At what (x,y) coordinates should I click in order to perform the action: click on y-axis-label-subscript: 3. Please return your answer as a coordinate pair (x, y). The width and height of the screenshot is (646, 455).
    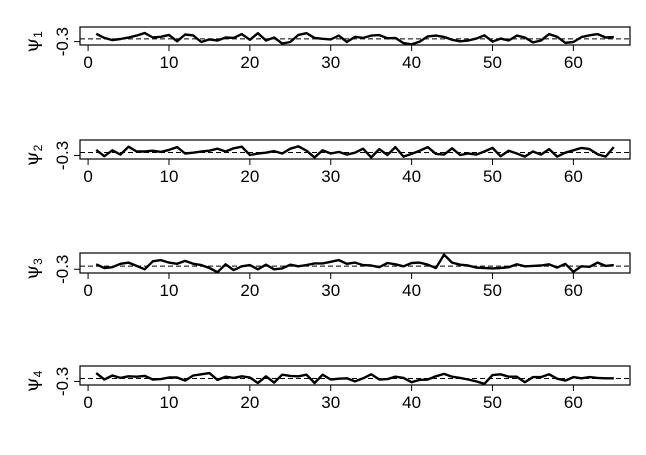
    Looking at the image, I should click on (38, 261).